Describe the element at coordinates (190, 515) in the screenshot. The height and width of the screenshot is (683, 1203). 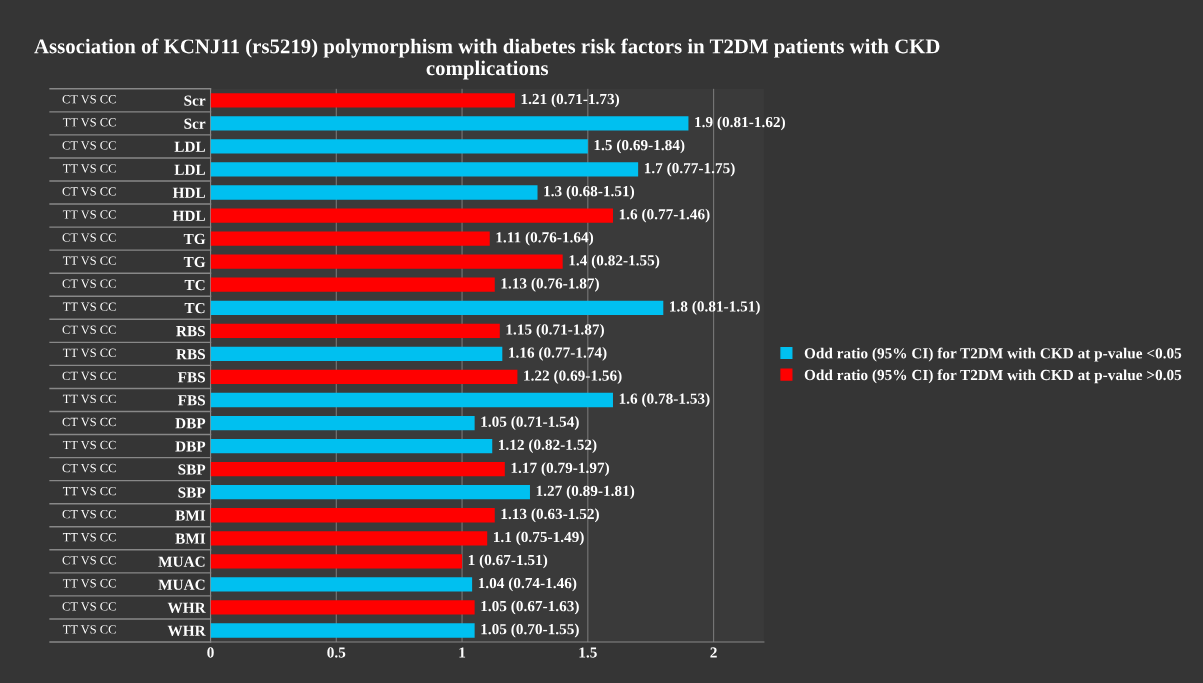
I see `y-tick-label: BMI` at that location.